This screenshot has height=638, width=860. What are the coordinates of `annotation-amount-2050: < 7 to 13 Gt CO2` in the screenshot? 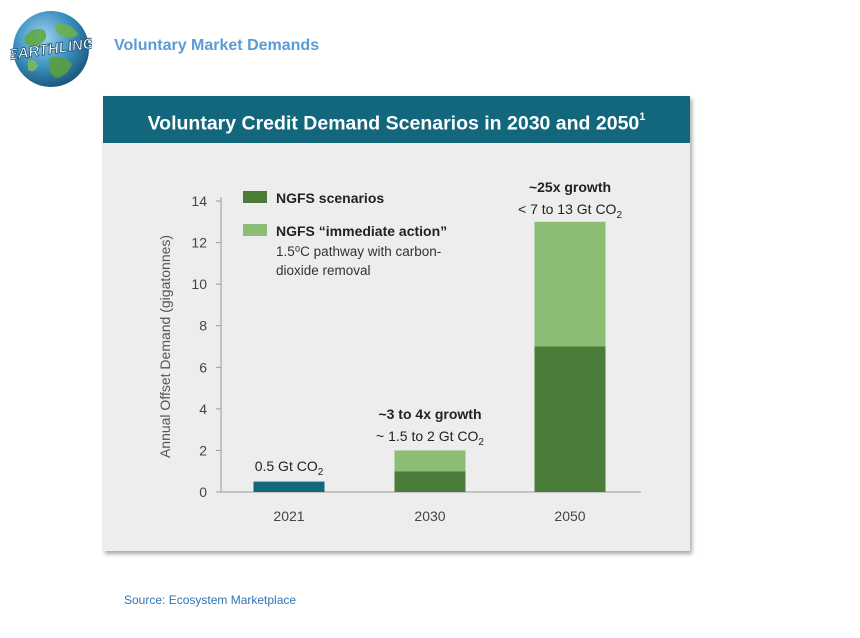 It's located at (570, 211).